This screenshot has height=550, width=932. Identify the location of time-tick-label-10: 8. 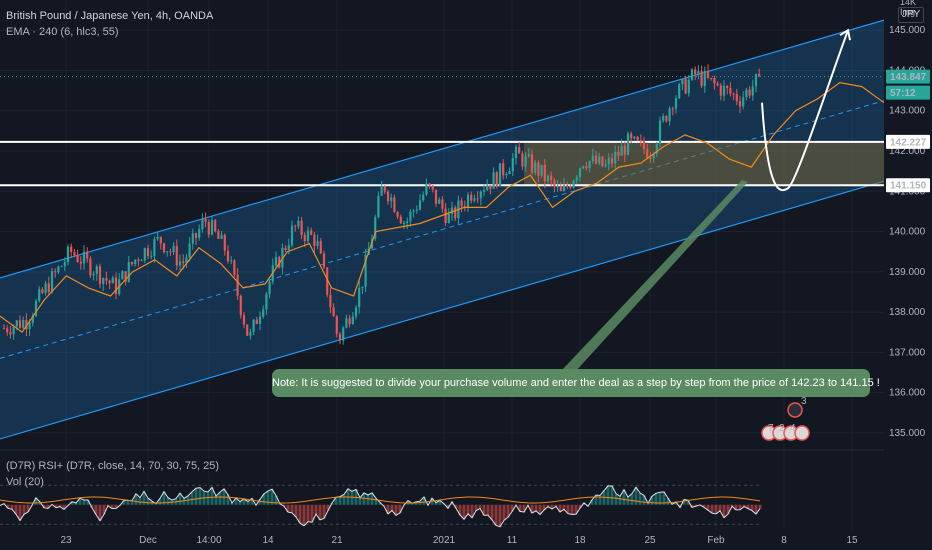
(784, 540).